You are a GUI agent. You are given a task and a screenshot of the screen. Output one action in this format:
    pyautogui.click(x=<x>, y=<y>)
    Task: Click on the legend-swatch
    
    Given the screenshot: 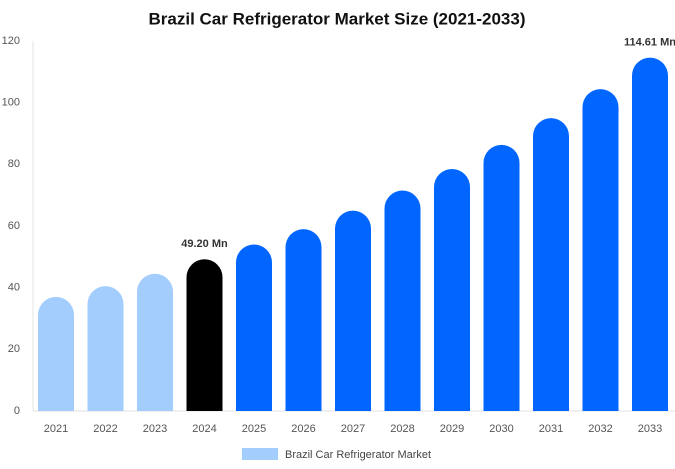 What is the action you would take?
    pyautogui.click(x=260, y=454)
    